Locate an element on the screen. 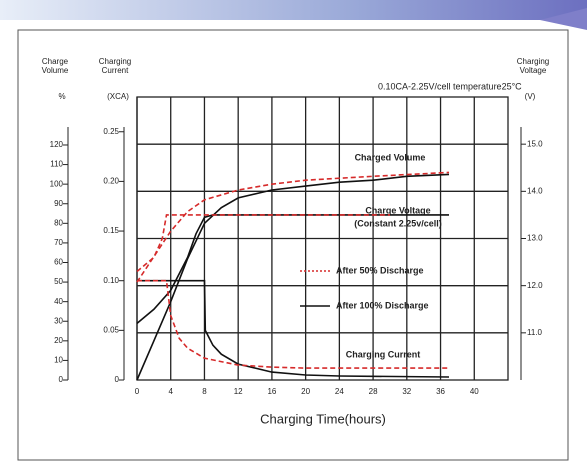  tick-label: 0.25 is located at coordinates (111, 131).